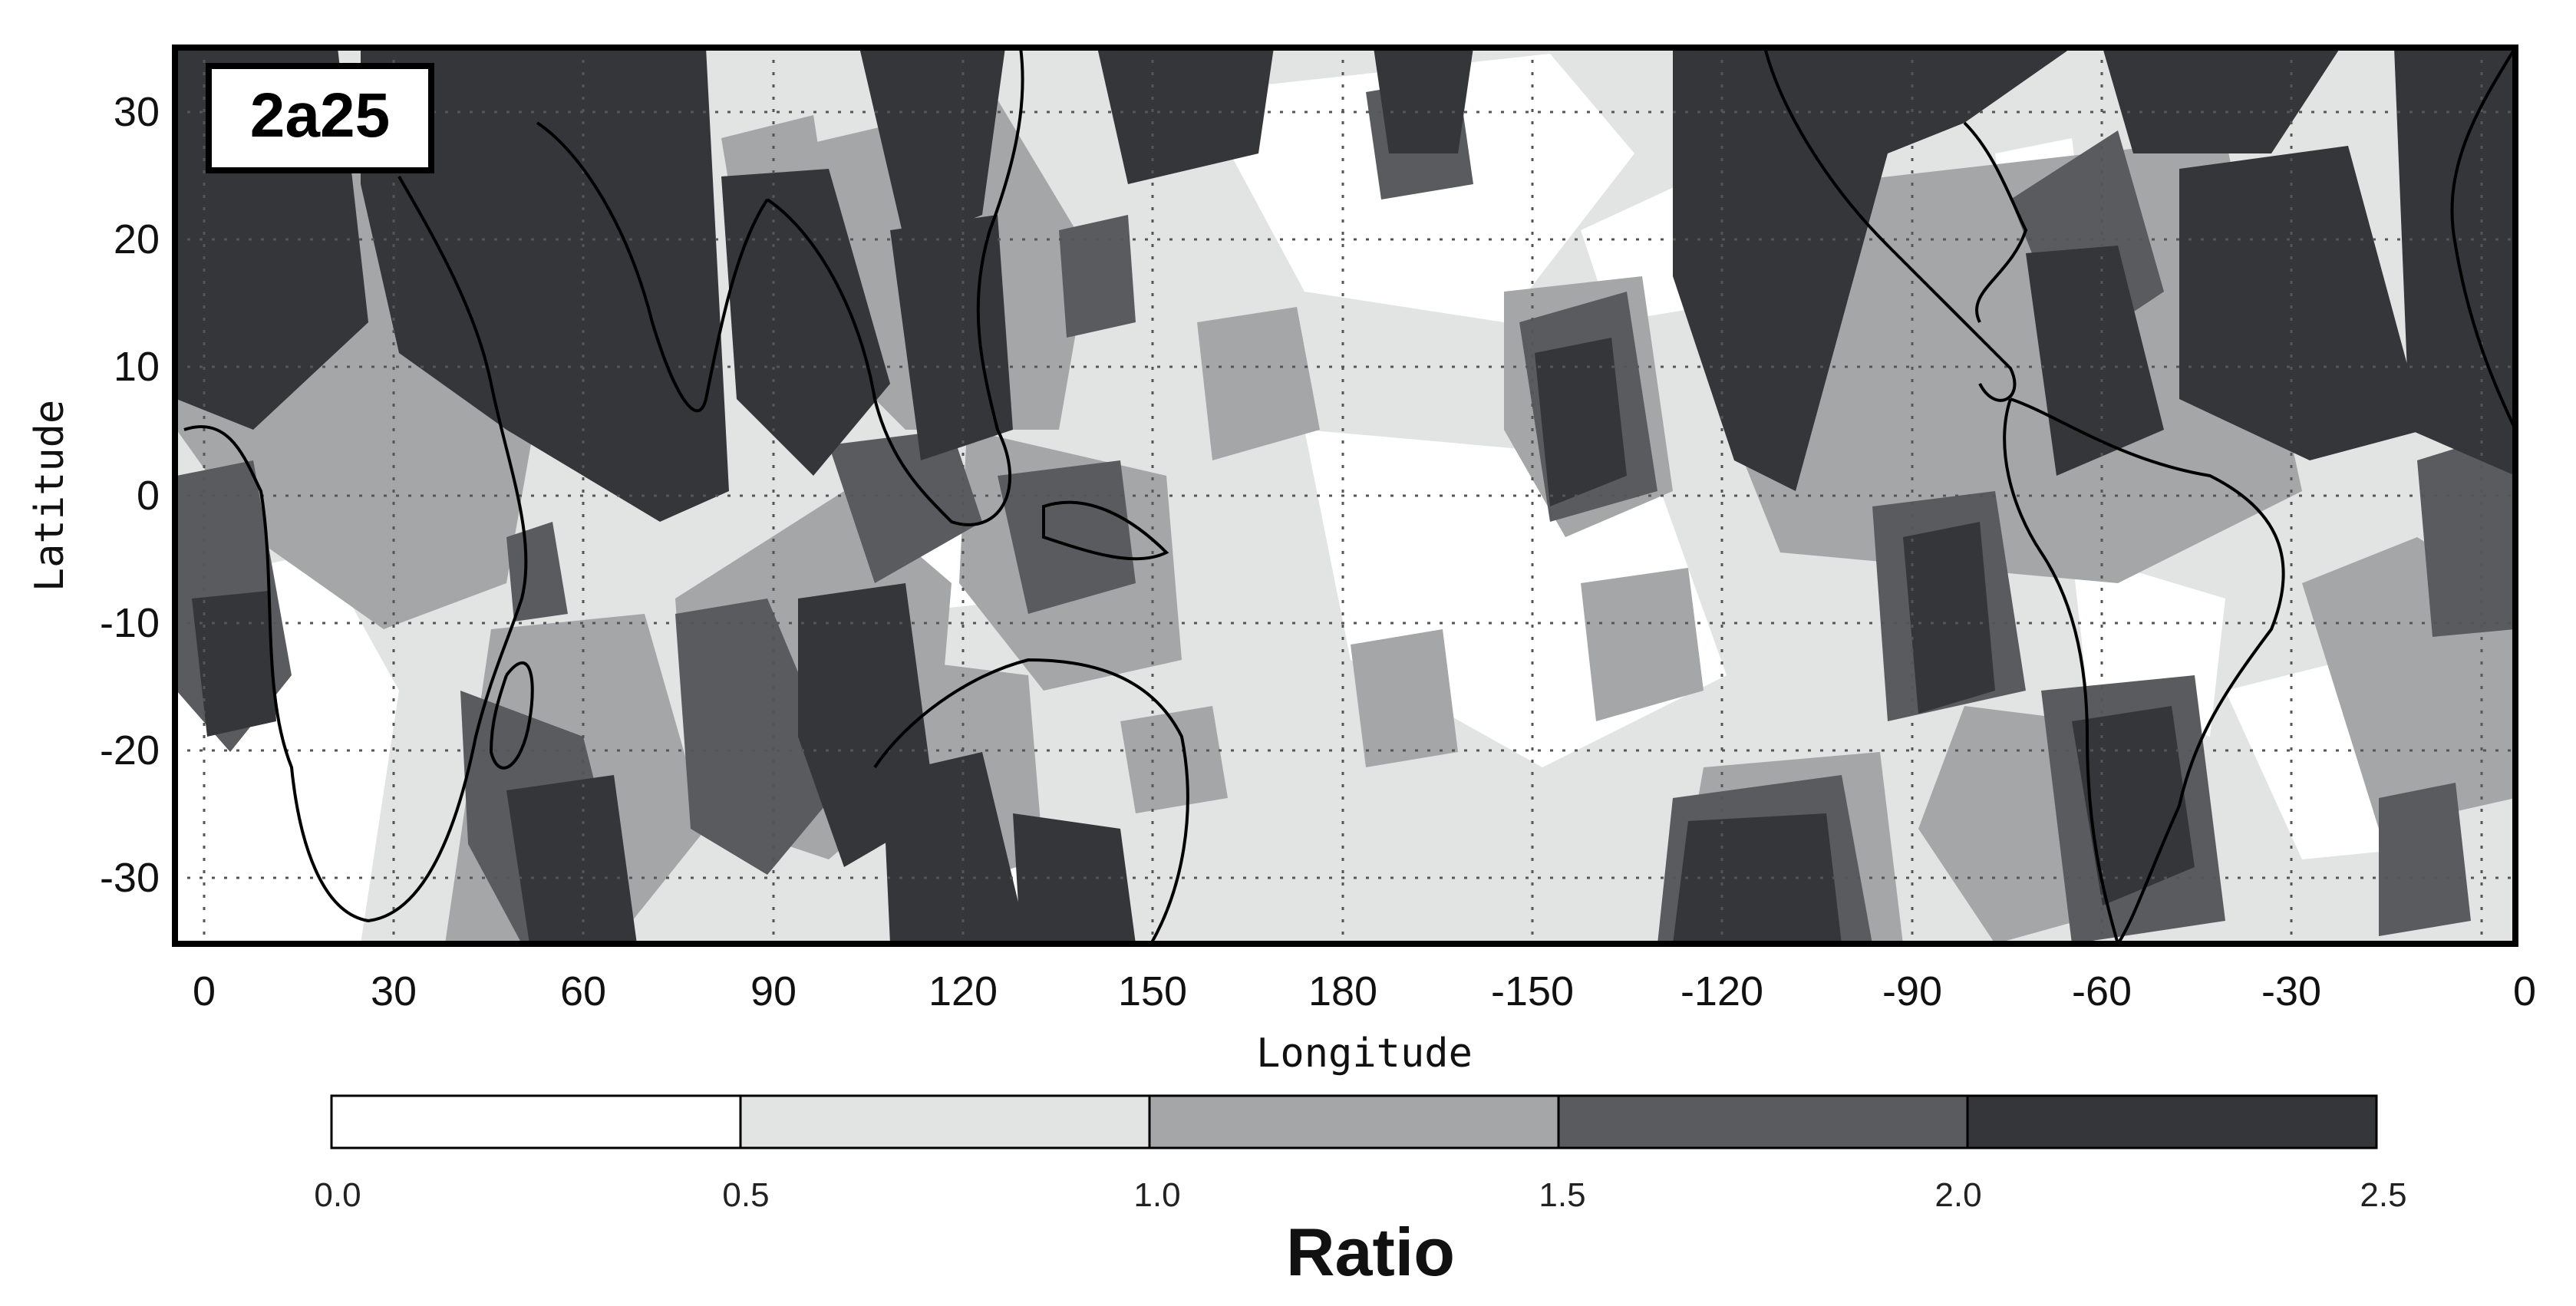 Image resolution: width=2576 pixels, height=1306 pixels. What do you see at coordinates (583, 991) in the screenshot?
I see `x-tick-label: 60` at bounding box center [583, 991].